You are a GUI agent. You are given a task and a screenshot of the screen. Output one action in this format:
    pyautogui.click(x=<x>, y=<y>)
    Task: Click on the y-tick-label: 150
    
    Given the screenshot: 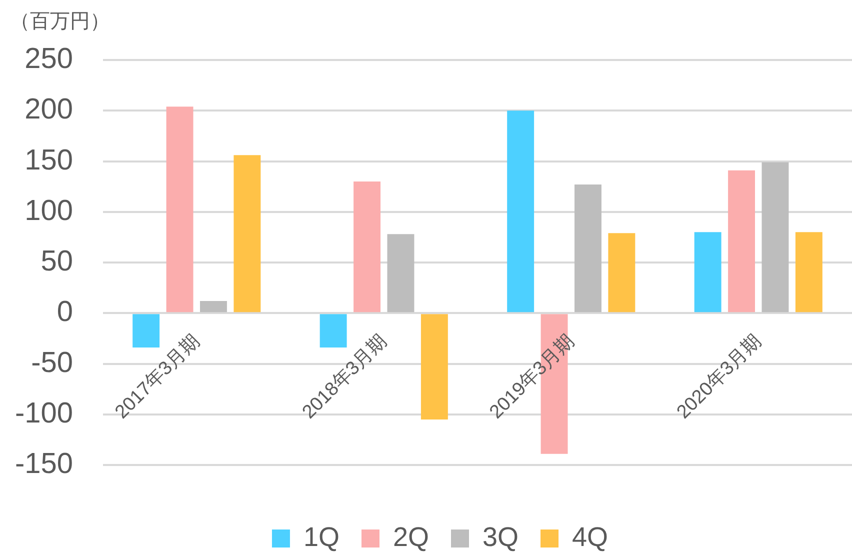 What is the action you would take?
    pyautogui.click(x=48, y=160)
    